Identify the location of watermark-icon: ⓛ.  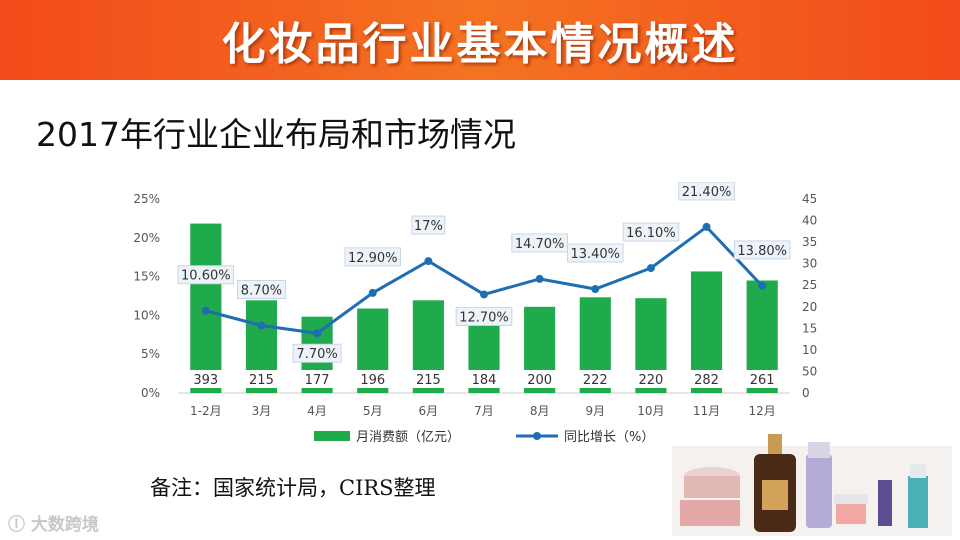
(16, 525).